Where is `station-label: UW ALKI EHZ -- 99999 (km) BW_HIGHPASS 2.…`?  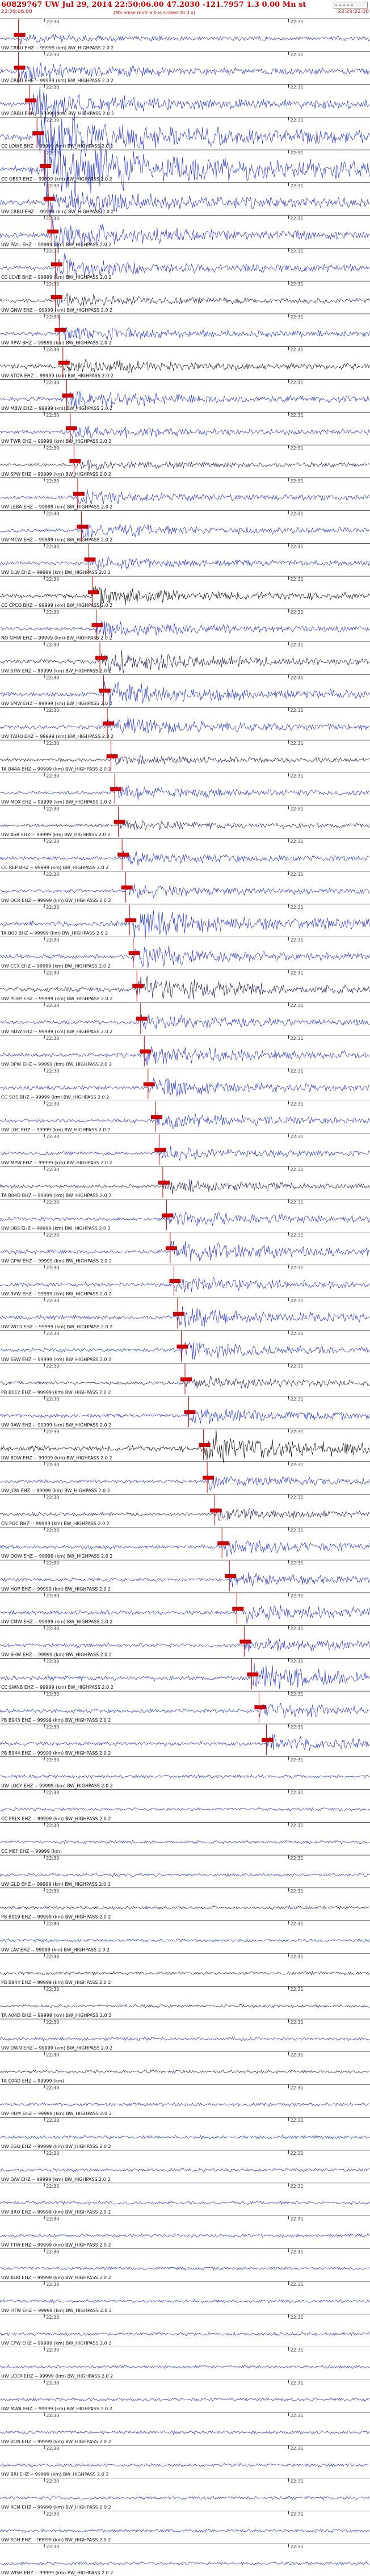 station-label: UW ALKI EHZ -- 99999 (km) BW_HIGHPASS 2.… is located at coordinates (56, 2277).